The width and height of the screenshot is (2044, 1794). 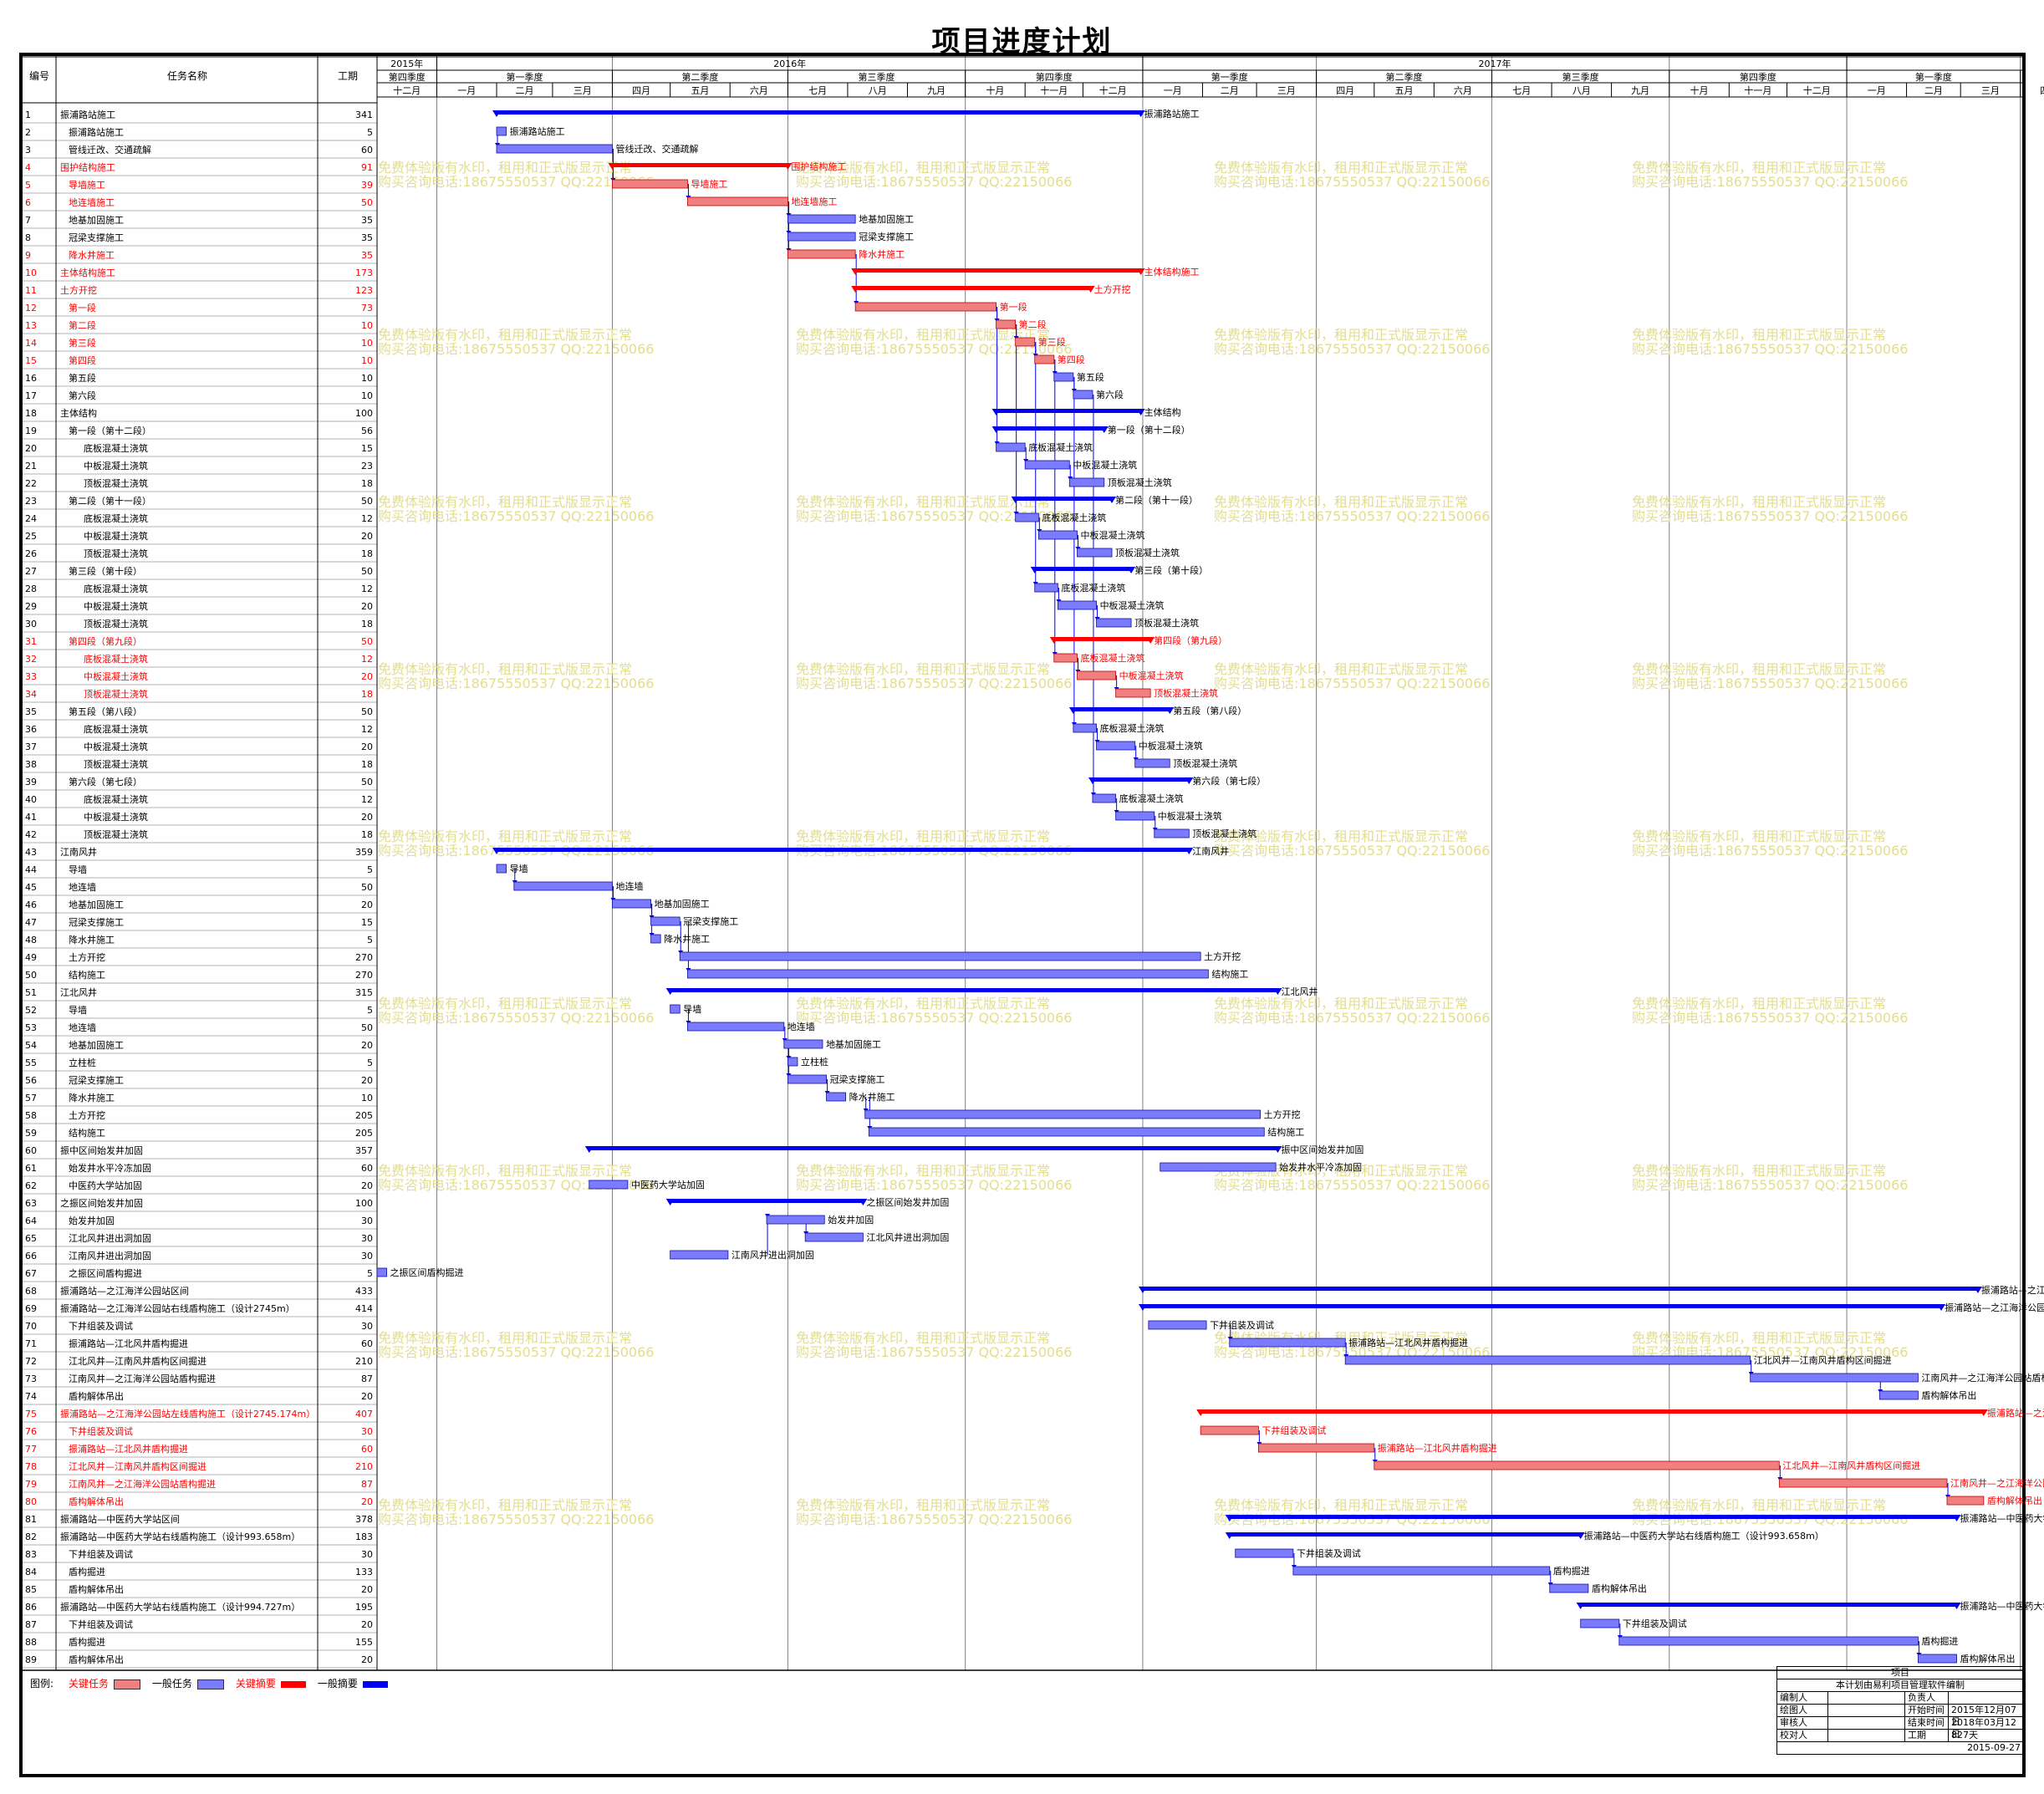 What do you see at coordinates (1242, 1325) in the screenshot?
I see `bar-label: 下井组装及调试` at bounding box center [1242, 1325].